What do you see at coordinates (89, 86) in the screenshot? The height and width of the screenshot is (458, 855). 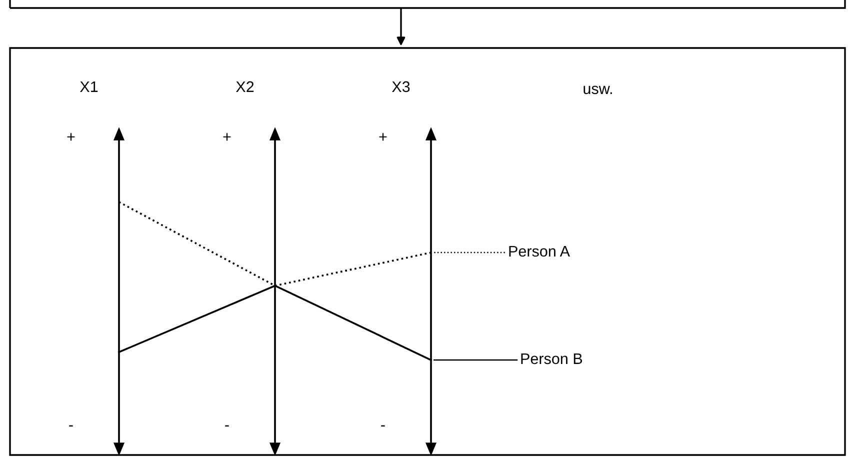 I see `x-tick-label: X1` at bounding box center [89, 86].